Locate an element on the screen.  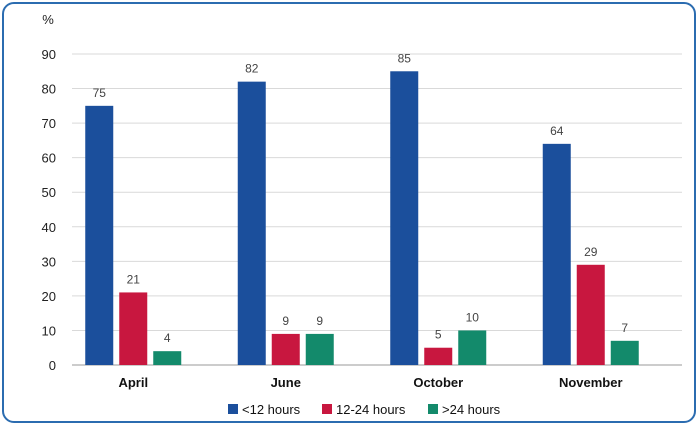
y-tick-label: 10 is located at coordinates (49, 330).